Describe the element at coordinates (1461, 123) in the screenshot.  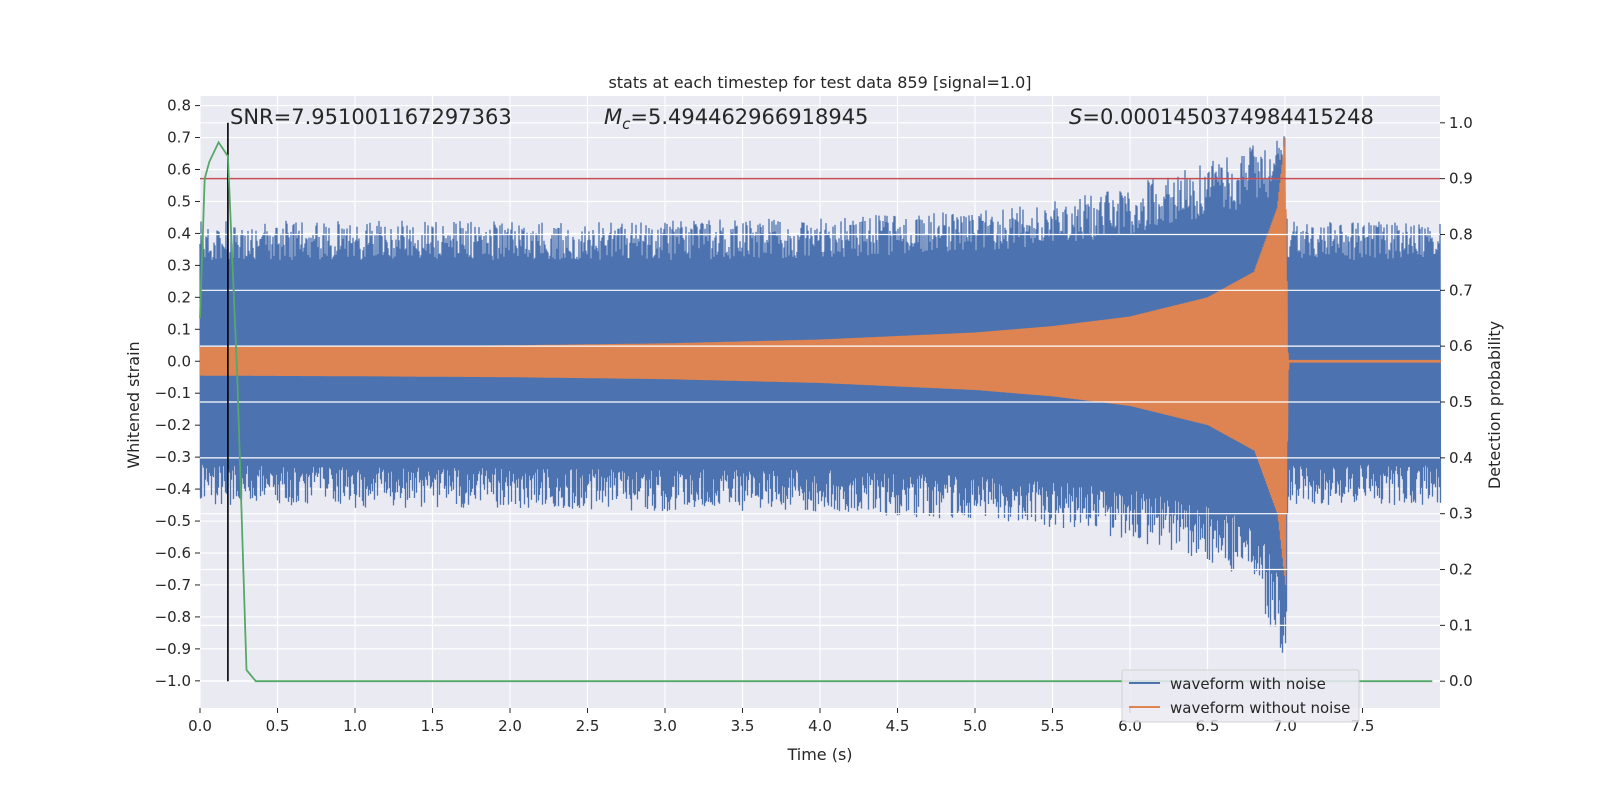
I see `y2-tick-label: 1.0` at that location.